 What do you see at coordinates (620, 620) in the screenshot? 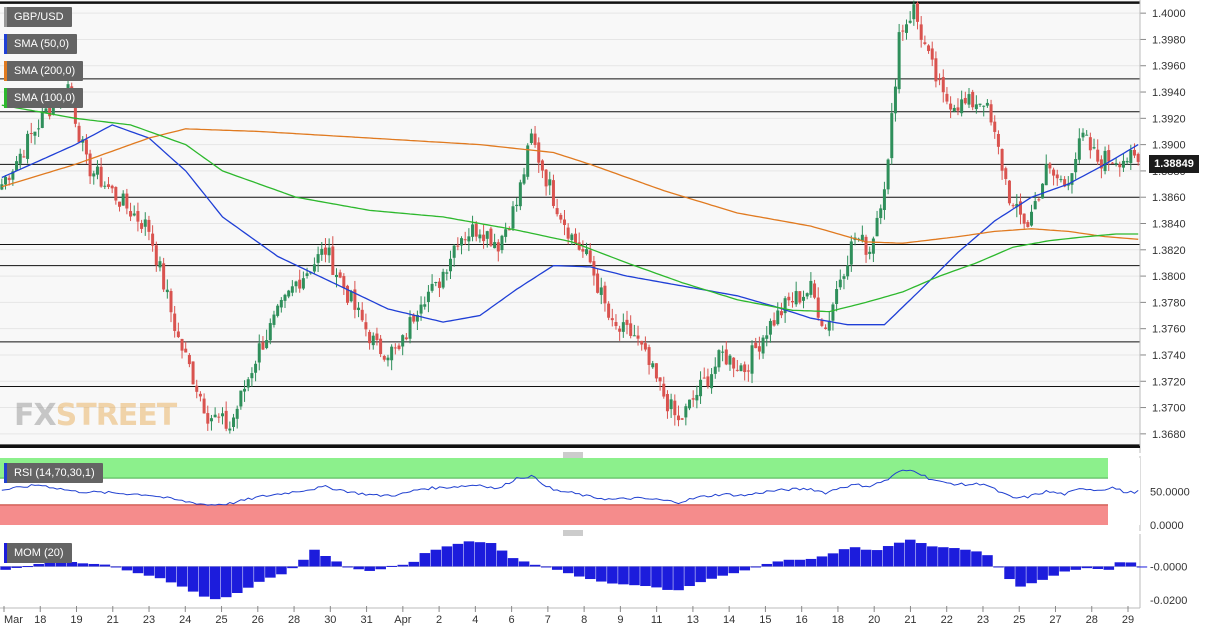
I see `time-axis-label: 9` at bounding box center [620, 620].